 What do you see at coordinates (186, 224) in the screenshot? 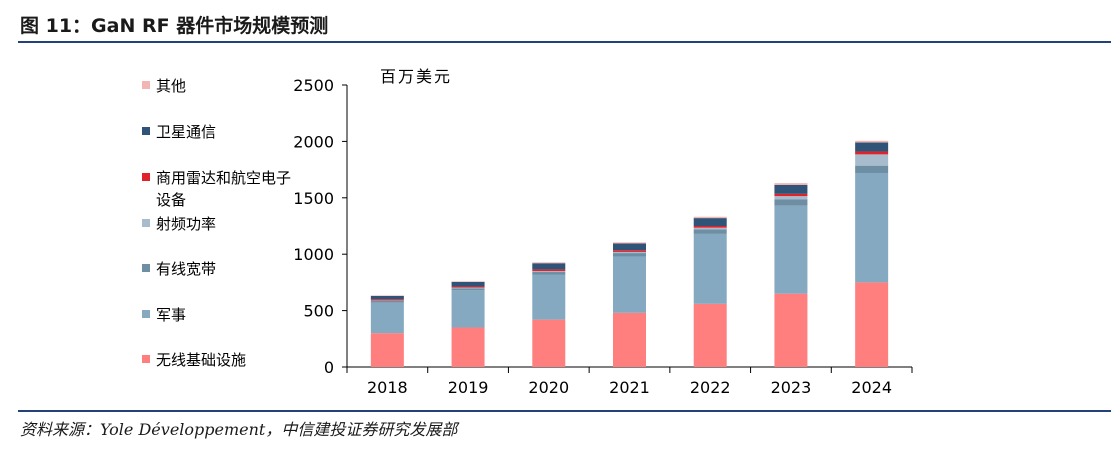
I see `legend-label: 射频功率` at bounding box center [186, 224].